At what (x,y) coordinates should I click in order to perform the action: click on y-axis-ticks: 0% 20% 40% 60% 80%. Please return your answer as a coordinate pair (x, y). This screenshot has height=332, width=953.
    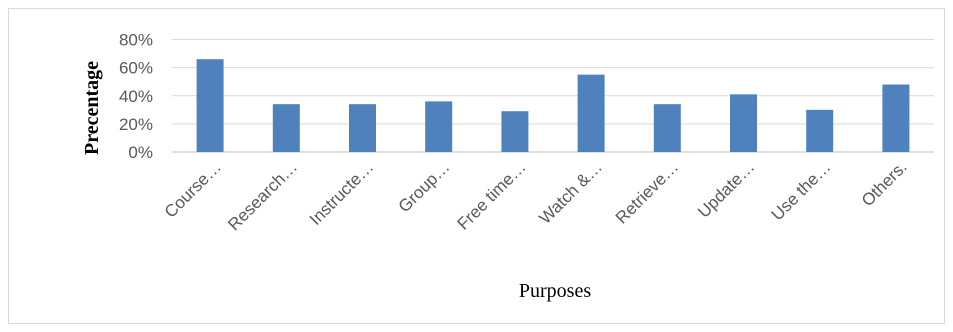
    Looking at the image, I should click on (136, 97).